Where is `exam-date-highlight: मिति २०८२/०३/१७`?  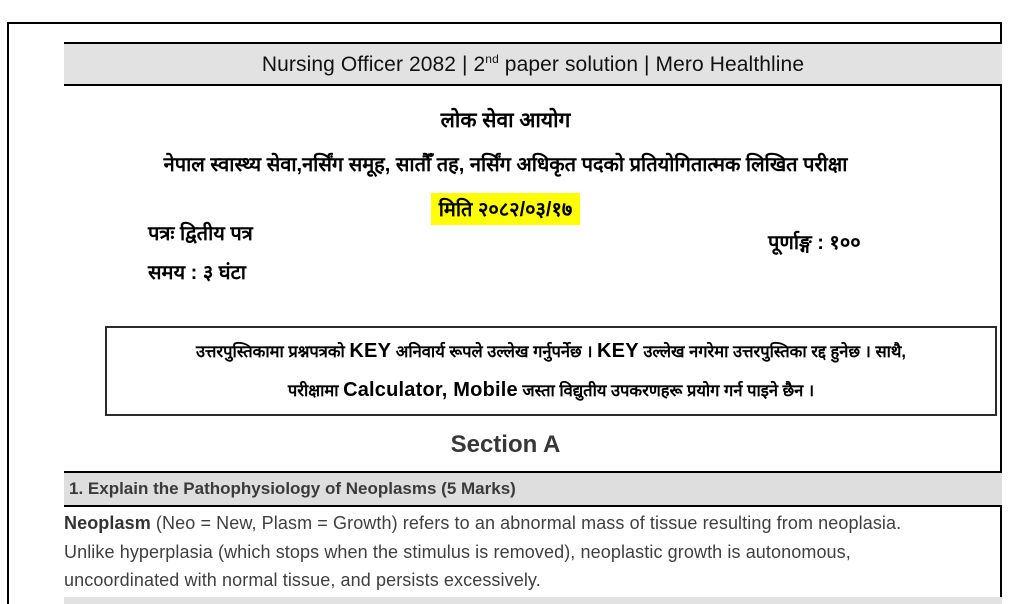
exam-date-highlight: मिति २०८२/०३/१७ is located at coordinates (505, 209).